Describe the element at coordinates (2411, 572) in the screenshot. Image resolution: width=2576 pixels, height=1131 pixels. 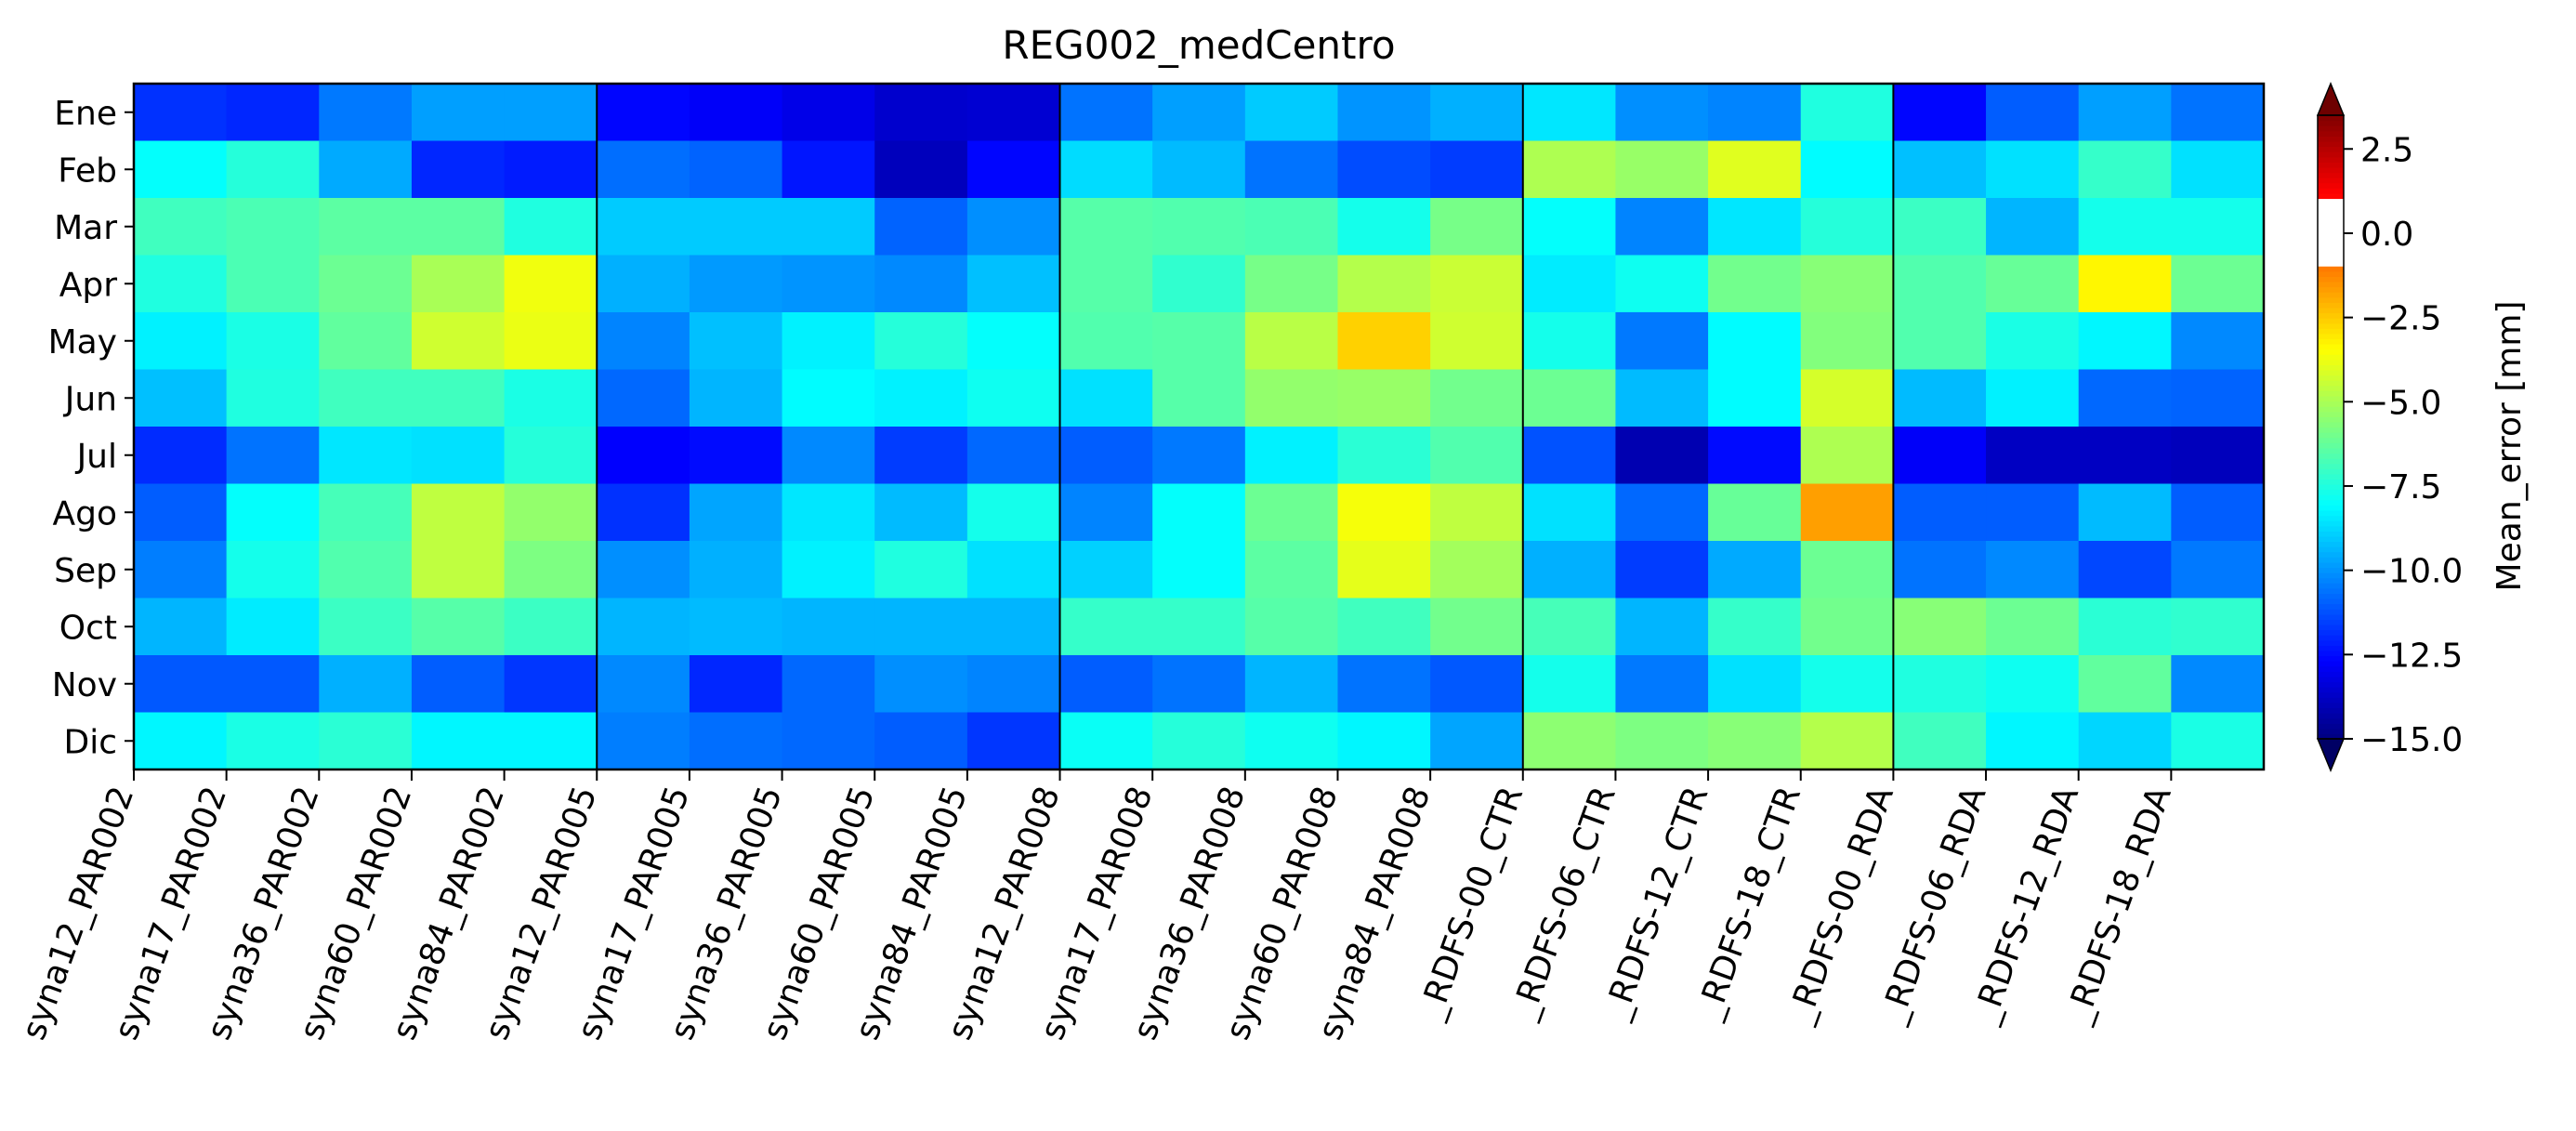
I see `colorbar-tick-label: −10.0` at that location.